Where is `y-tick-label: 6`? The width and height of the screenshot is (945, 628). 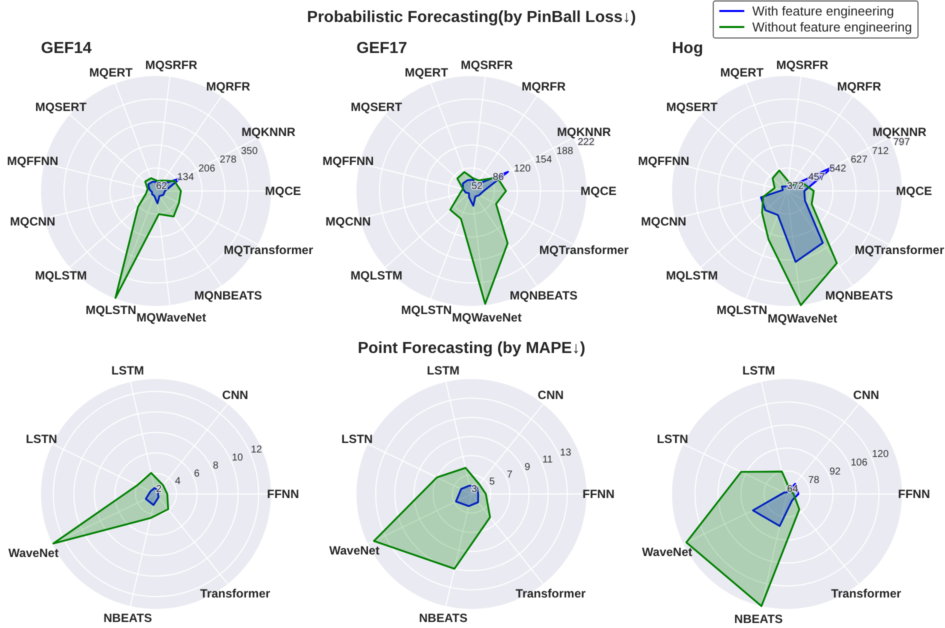
y-tick-label: 6 is located at coordinates (197, 474).